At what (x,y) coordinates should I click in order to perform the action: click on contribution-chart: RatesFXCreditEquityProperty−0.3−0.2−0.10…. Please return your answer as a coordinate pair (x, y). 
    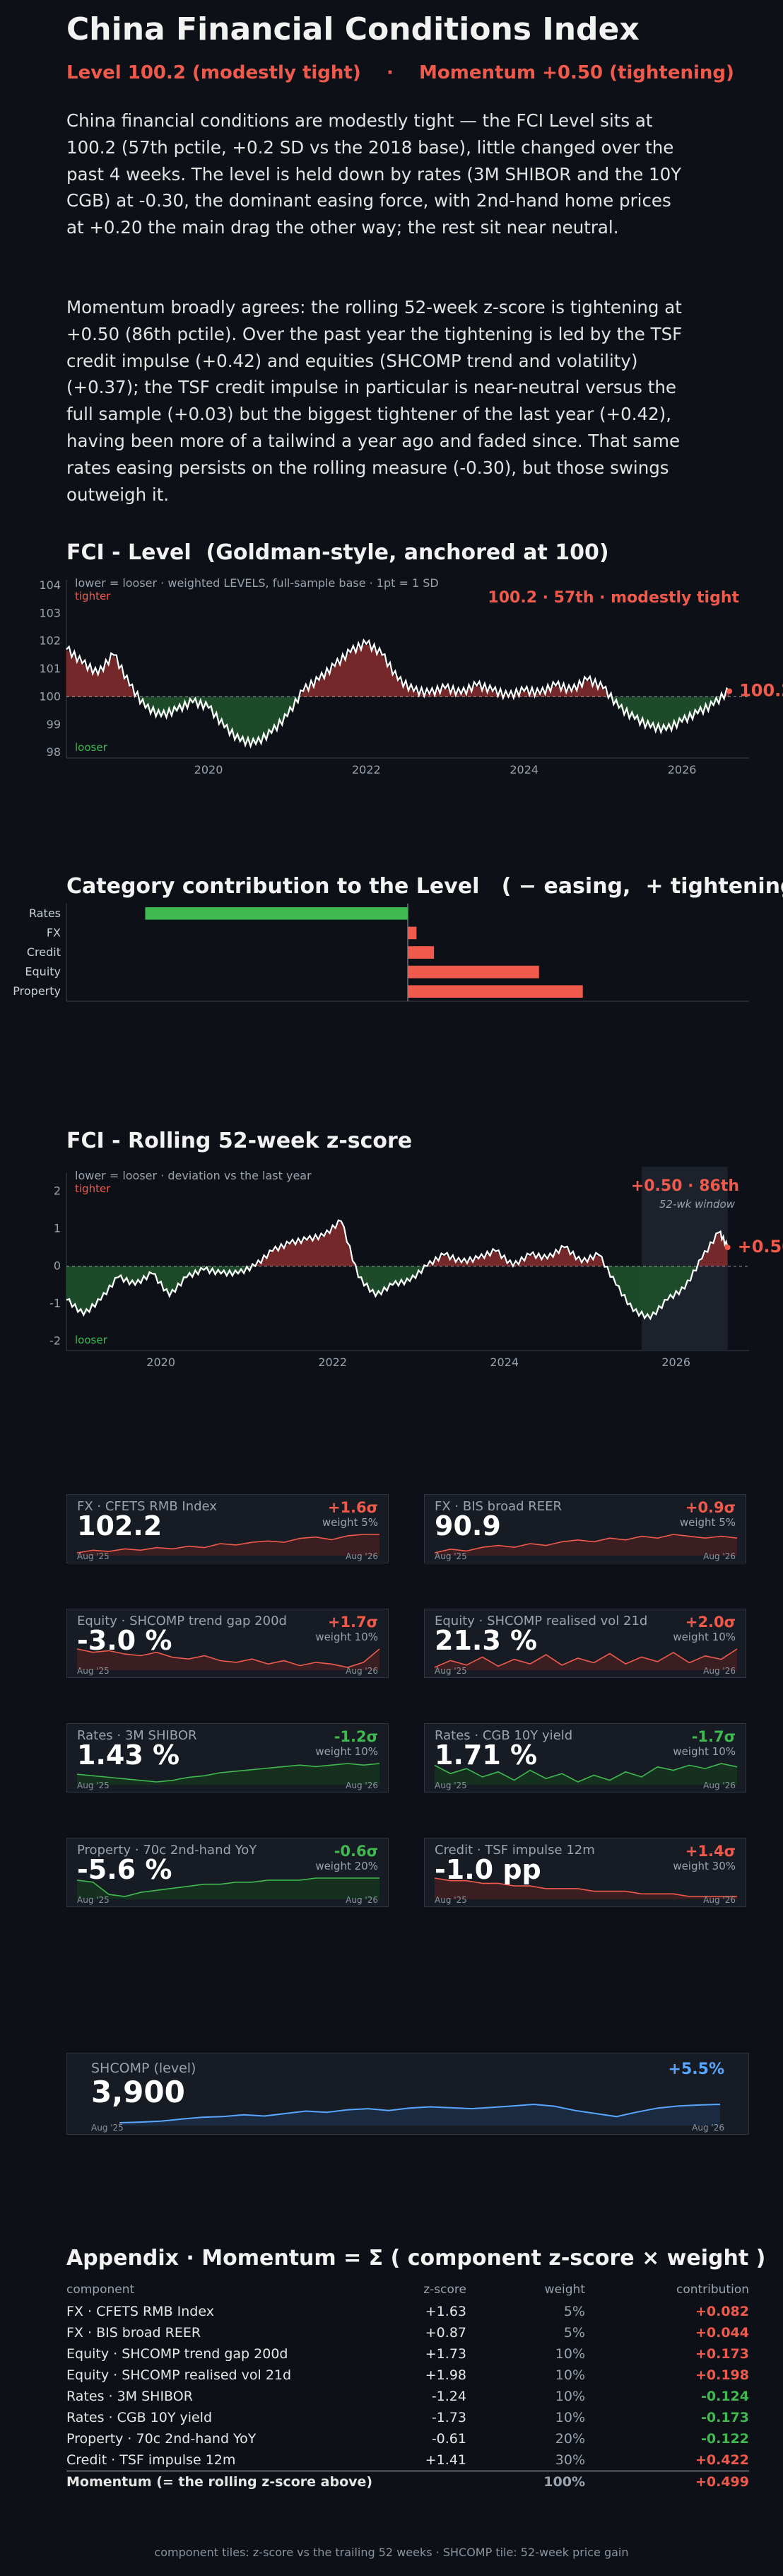
    Looking at the image, I should click on (381, 953).